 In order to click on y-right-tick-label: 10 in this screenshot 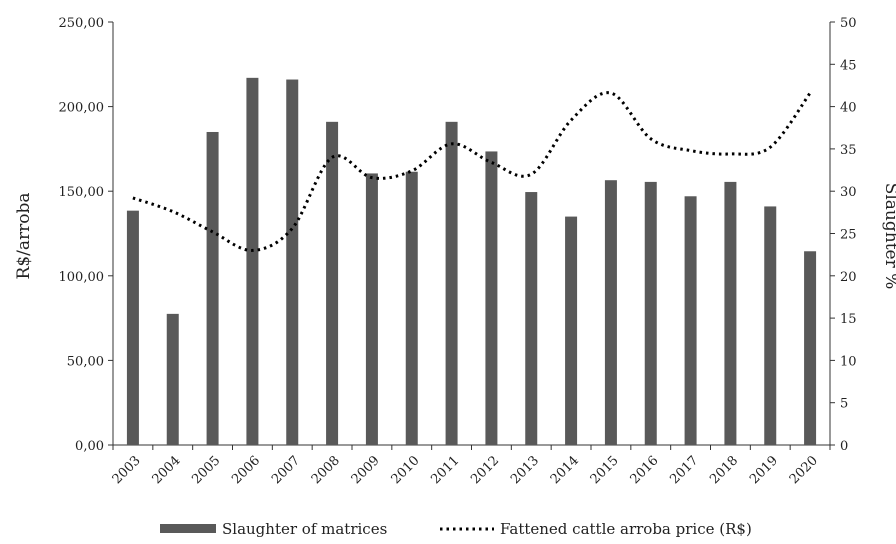, I will do `click(848, 361)`.